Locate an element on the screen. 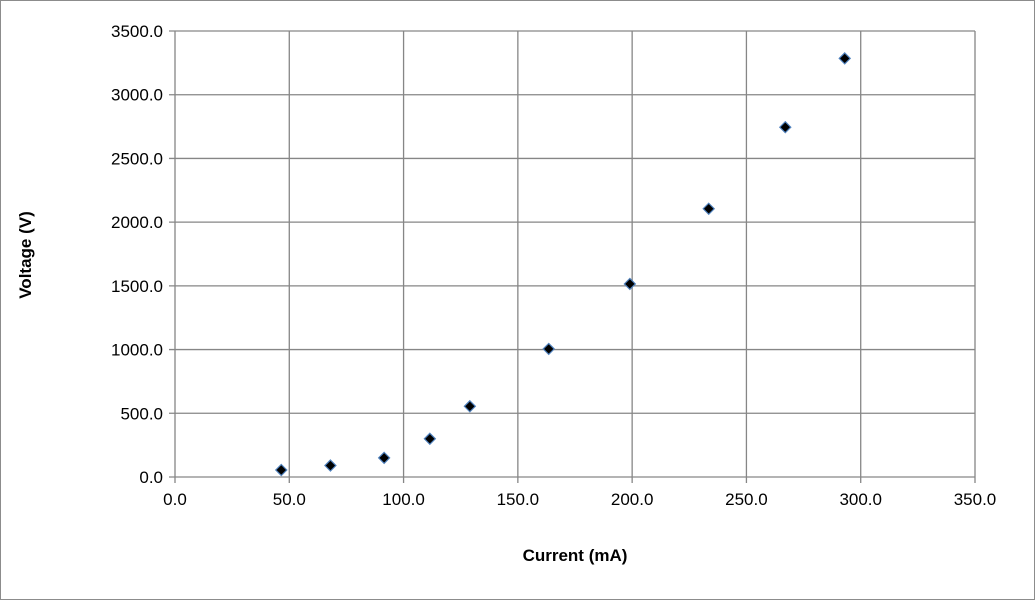  y-tick-label: 0.0 is located at coordinates (151, 477).